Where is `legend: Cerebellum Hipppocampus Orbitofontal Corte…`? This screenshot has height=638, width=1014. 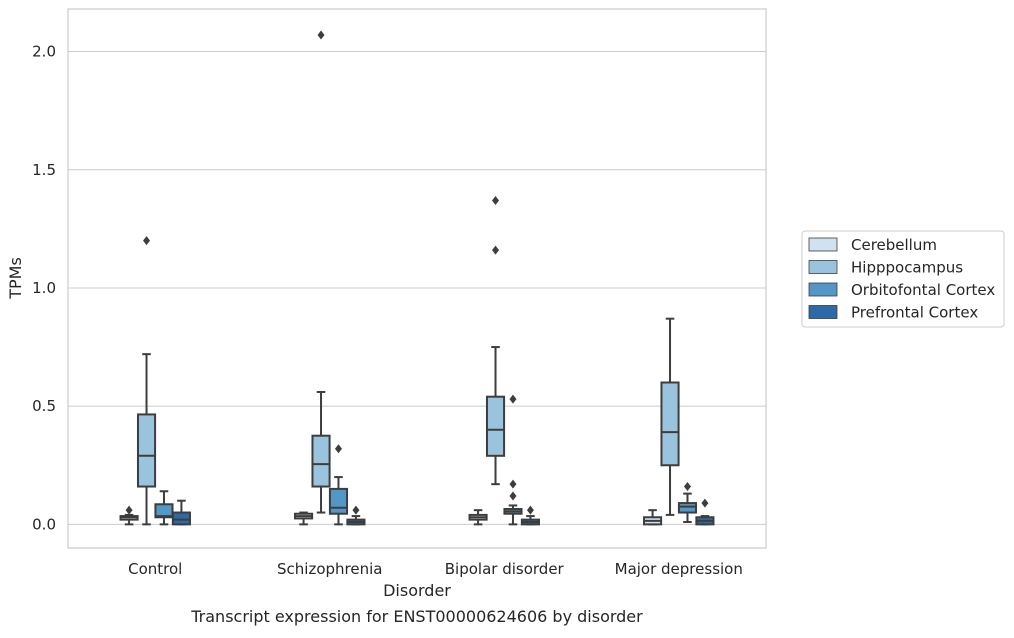 legend: Cerebellum Hipppocampus Orbitofontal Corte… is located at coordinates (903, 279).